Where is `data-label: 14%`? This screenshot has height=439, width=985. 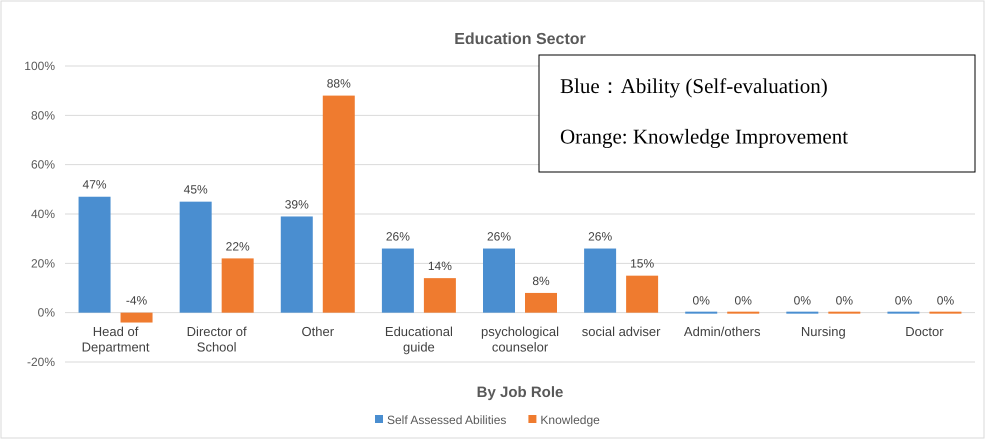
data-label: 14% is located at coordinates (440, 266).